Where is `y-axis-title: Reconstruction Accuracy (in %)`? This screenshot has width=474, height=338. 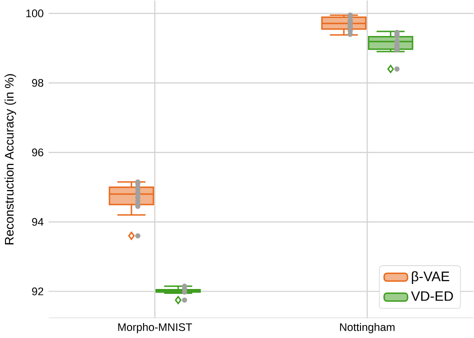 y-axis-title: Reconstruction Accuracy (in %) is located at coordinates (10, 159).